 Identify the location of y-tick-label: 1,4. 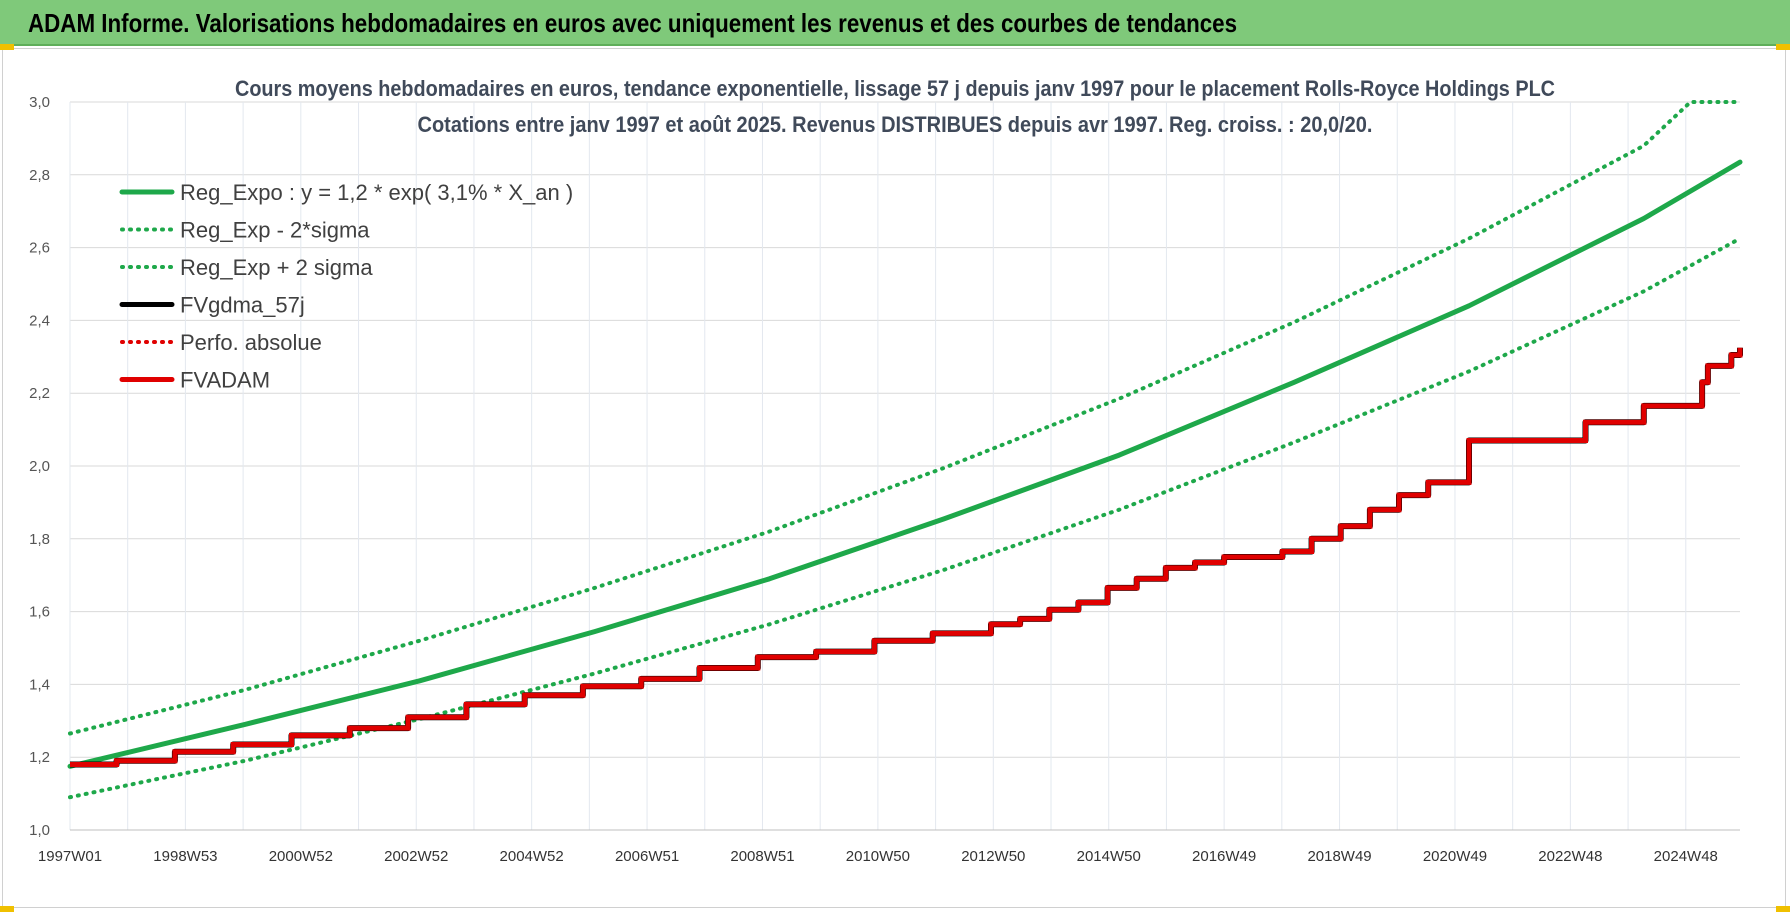
(39, 684).